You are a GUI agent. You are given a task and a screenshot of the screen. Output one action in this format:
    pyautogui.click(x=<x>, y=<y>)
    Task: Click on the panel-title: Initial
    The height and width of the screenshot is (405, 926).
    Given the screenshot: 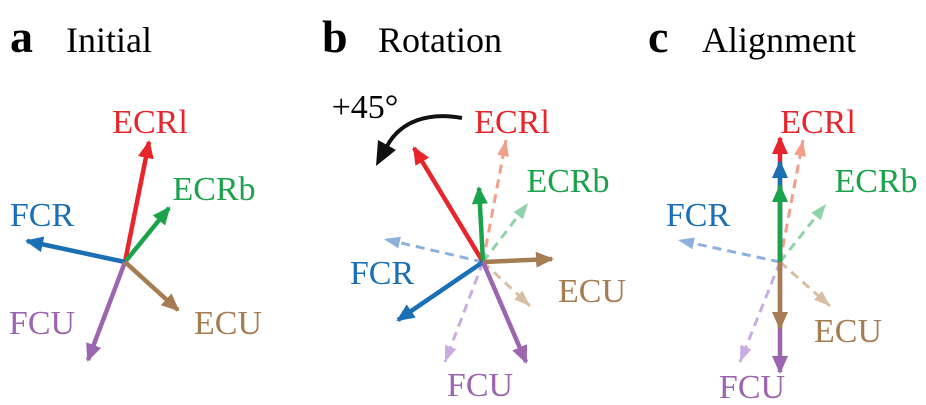 What is the action you would take?
    pyautogui.click(x=109, y=40)
    